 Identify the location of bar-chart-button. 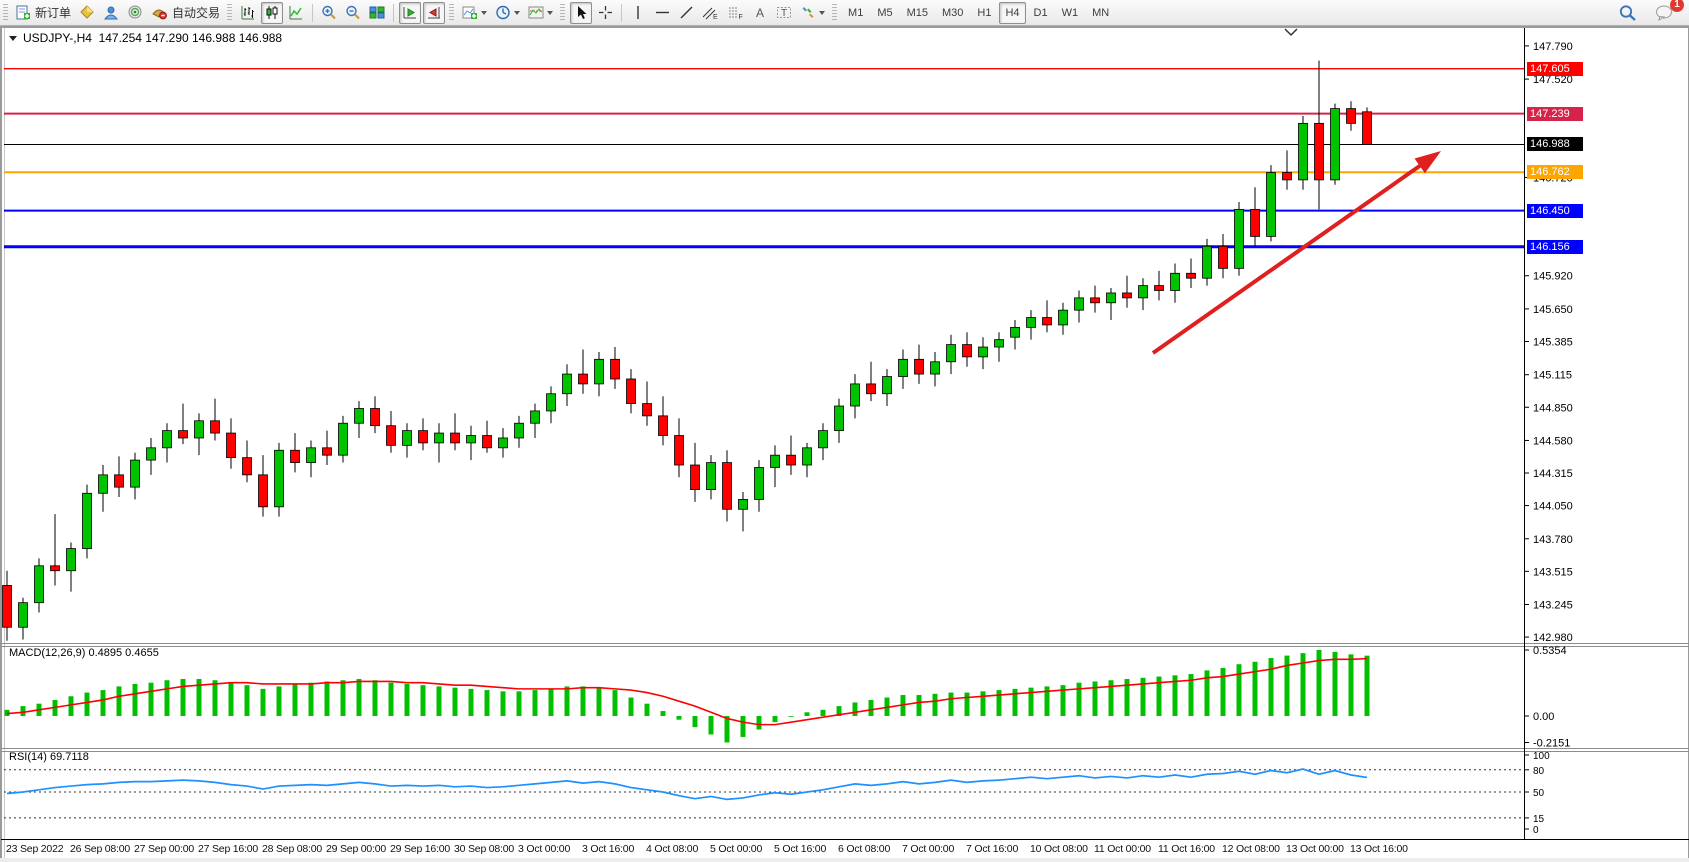
(248, 13).